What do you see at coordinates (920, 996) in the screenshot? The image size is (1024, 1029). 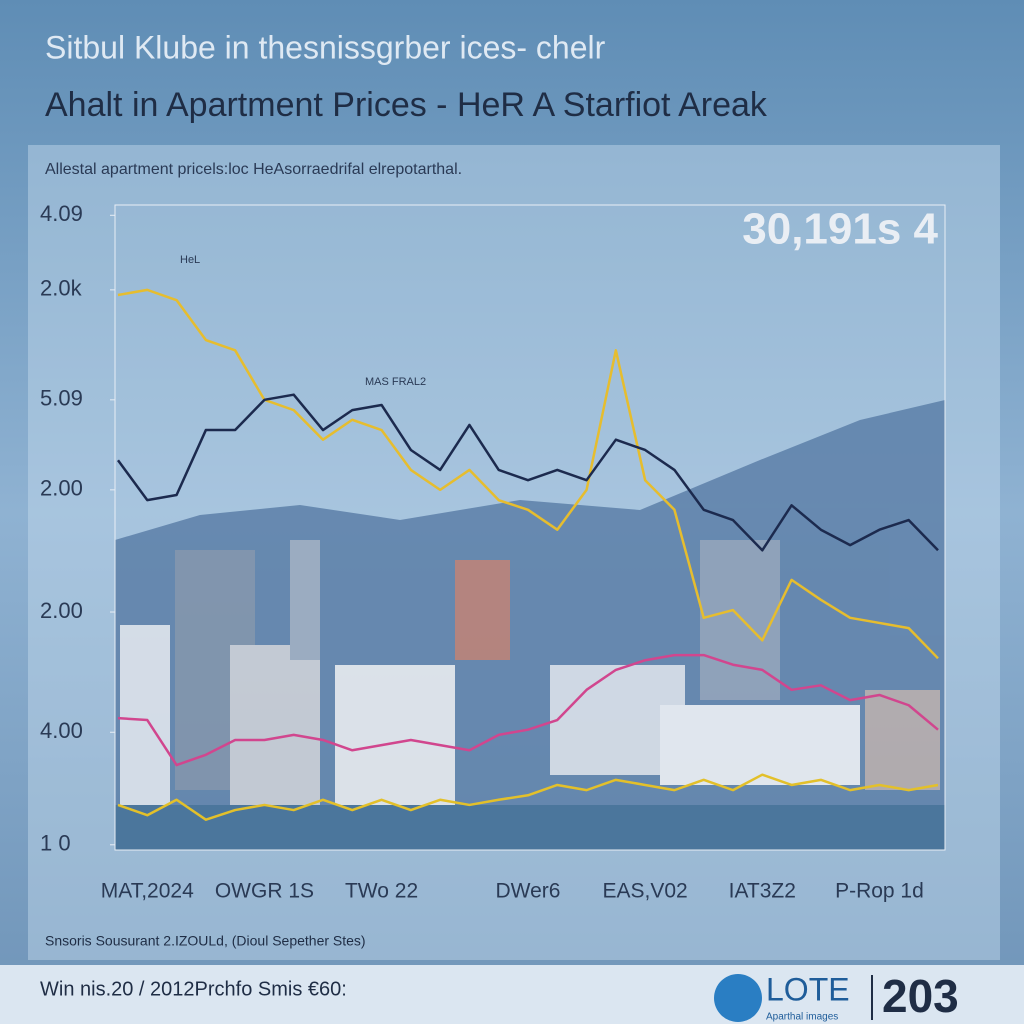 I see `footer-number: 203` at bounding box center [920, 996].